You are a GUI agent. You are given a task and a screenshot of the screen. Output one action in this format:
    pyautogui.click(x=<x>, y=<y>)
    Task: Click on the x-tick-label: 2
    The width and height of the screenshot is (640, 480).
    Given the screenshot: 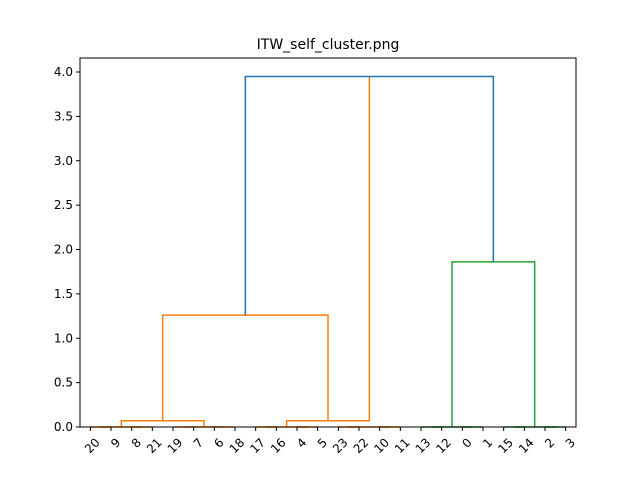 What is the action you would take?
    pyautogui.click(x=549, y=442)
    